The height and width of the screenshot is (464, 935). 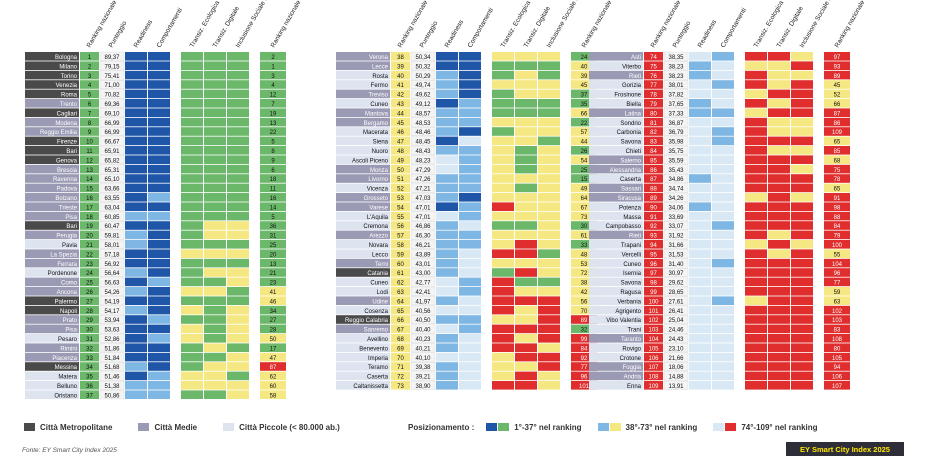 I want to click on ranking-2022-value: 5, so click(x=273, y=143).